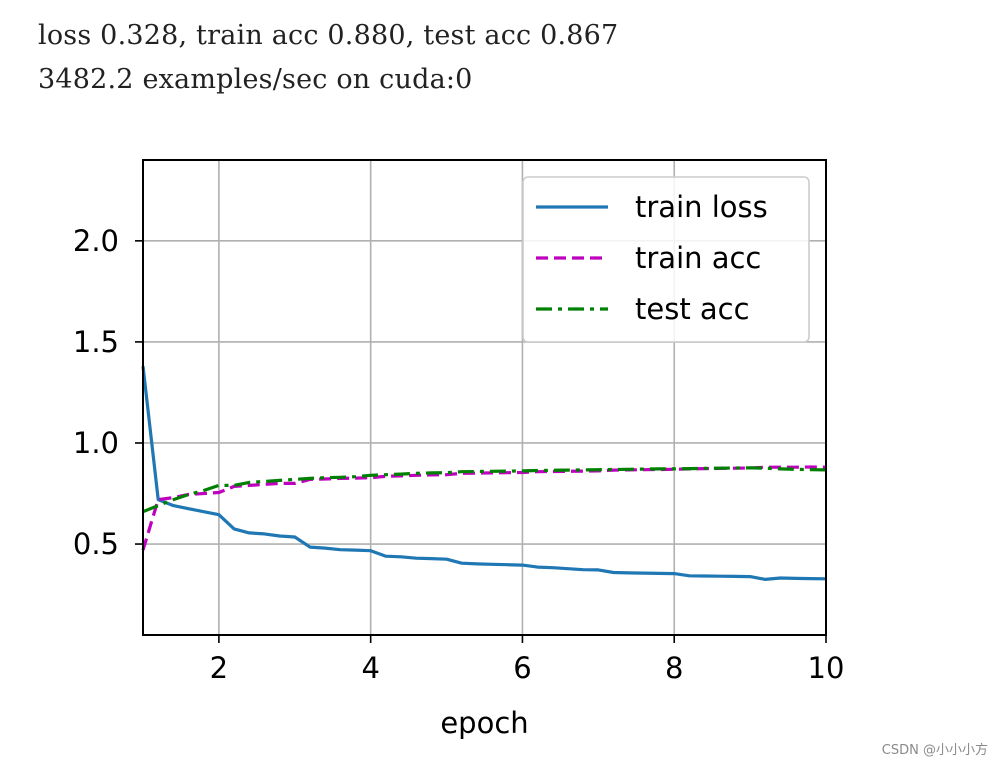 This screenshot has height=768, width=1000. Describe the element at coordinates (370, 668) in the screenshot. I see `x-tick-label: 4` at that location.